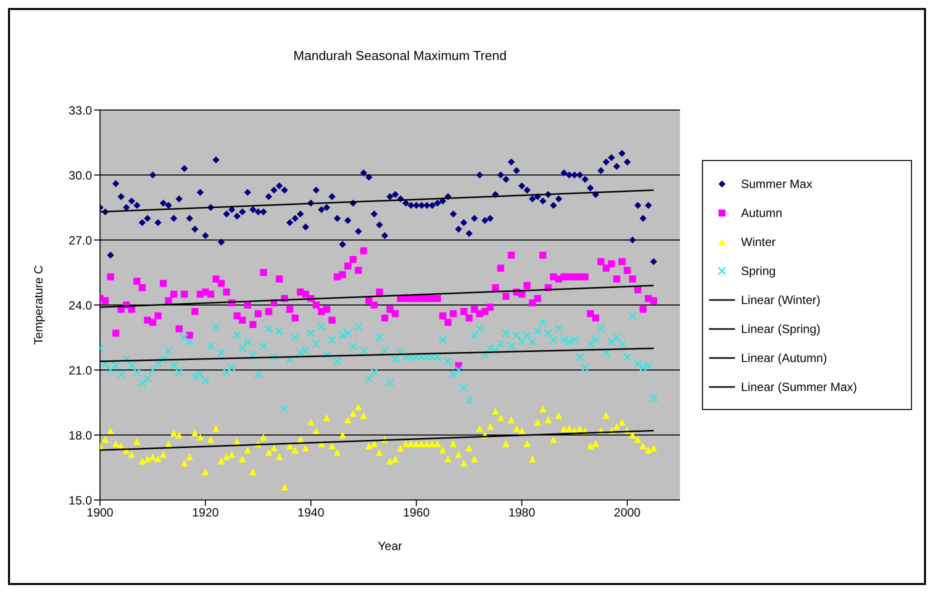 Image resolution: width=932 pixels, height=591 pixels. I want to click on x-tick-label: 1960, so click(416, 513).